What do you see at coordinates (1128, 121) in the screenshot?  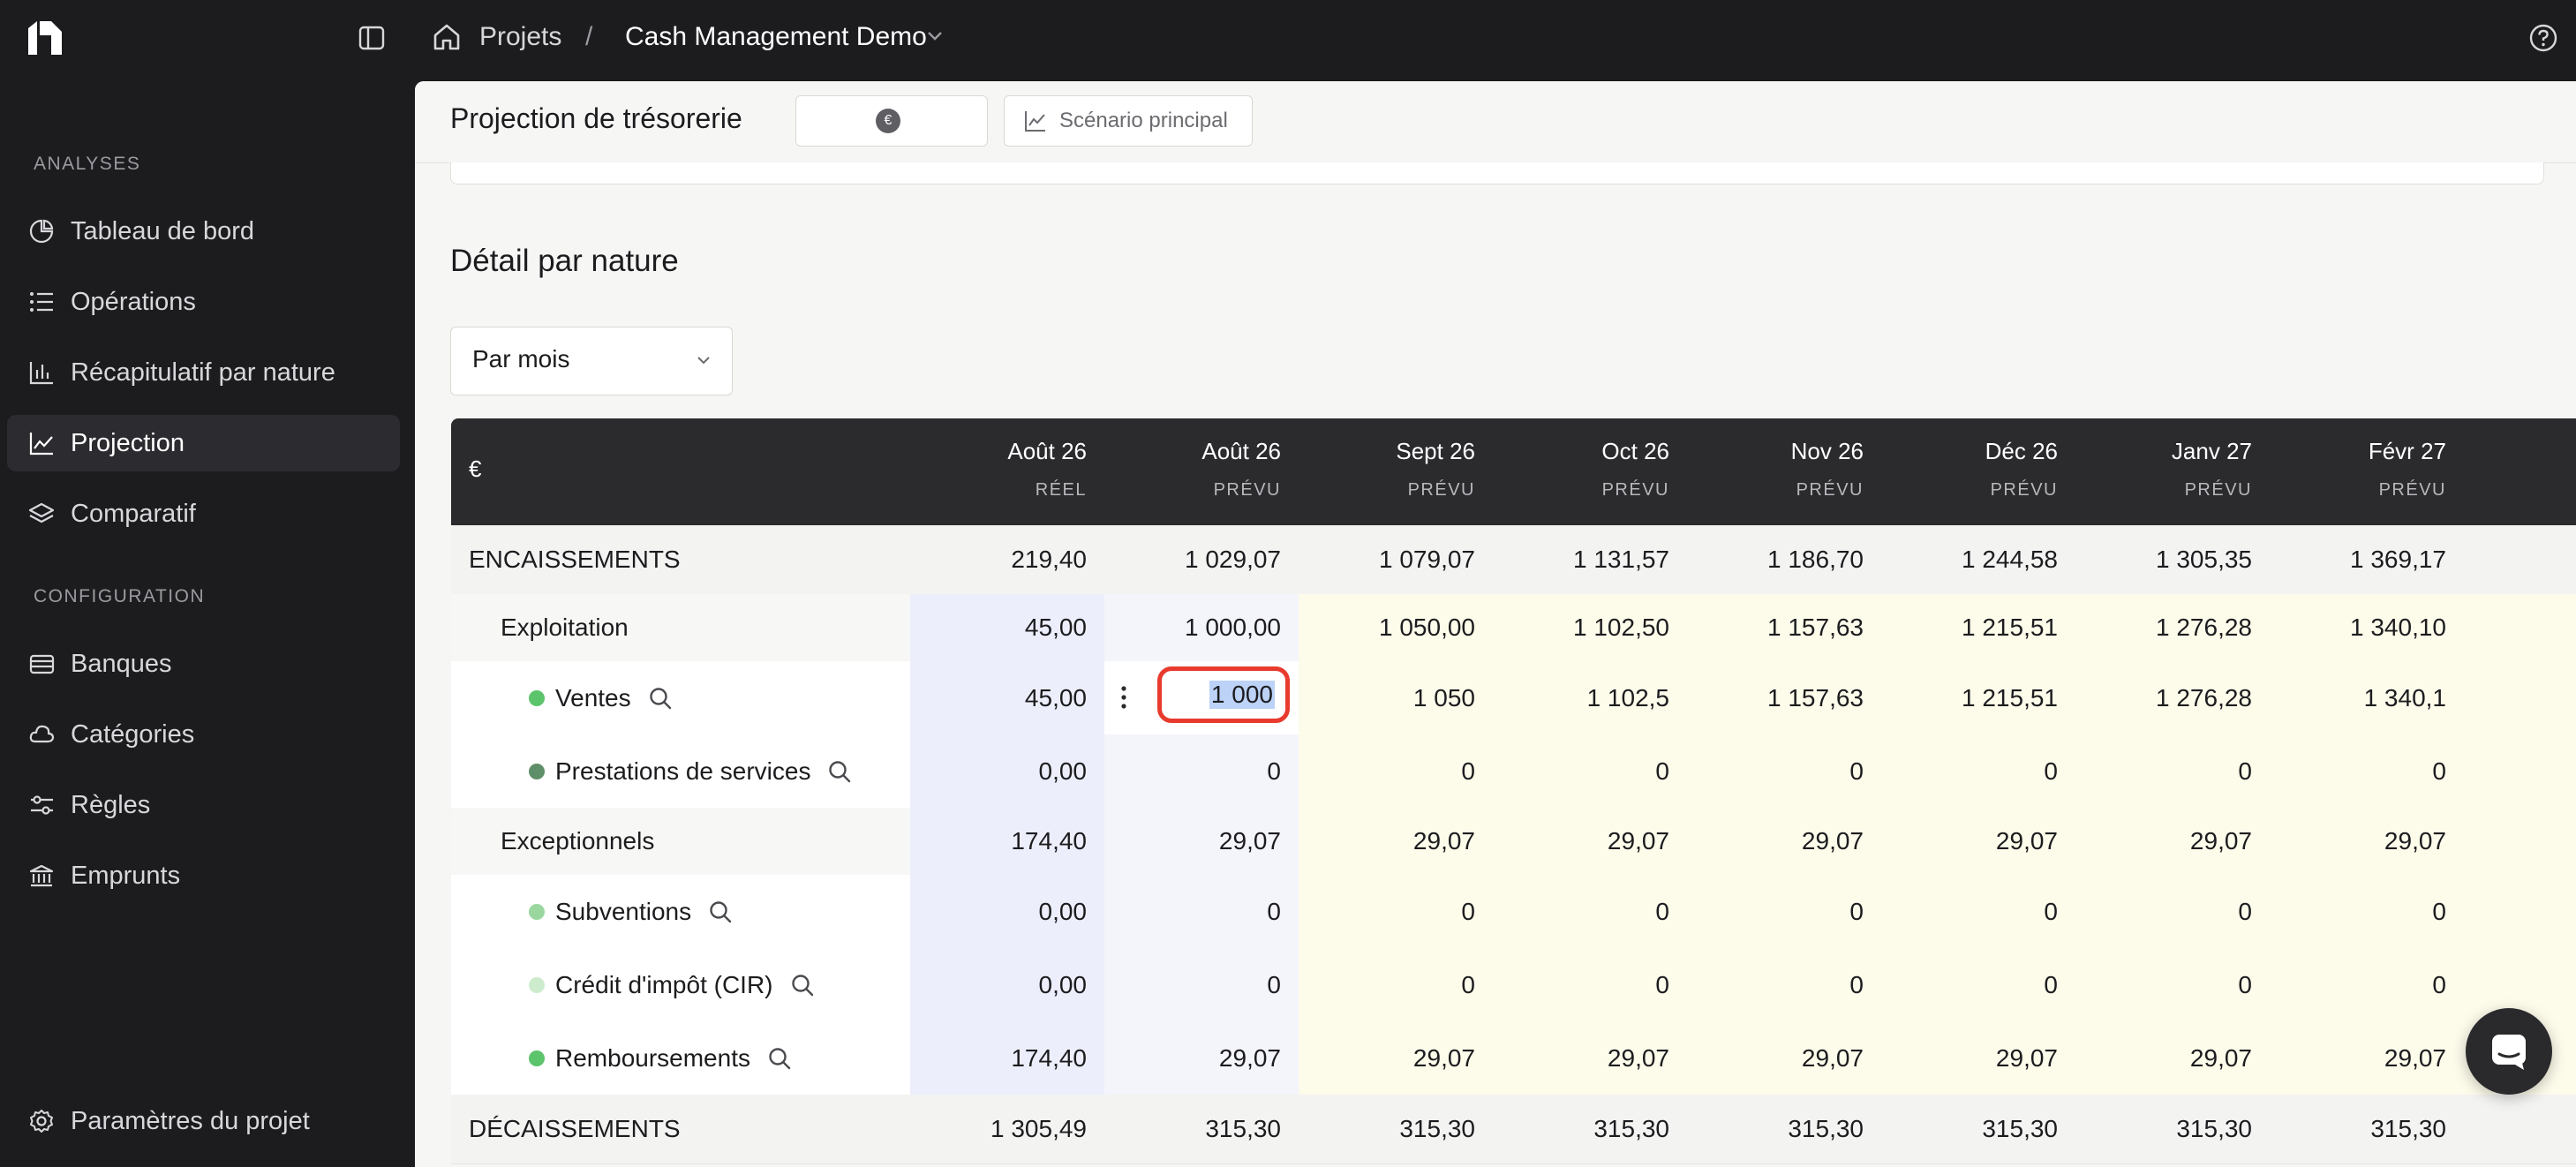 I see `scenario-button: Scénario principal` at bounding box center [1128, 121].